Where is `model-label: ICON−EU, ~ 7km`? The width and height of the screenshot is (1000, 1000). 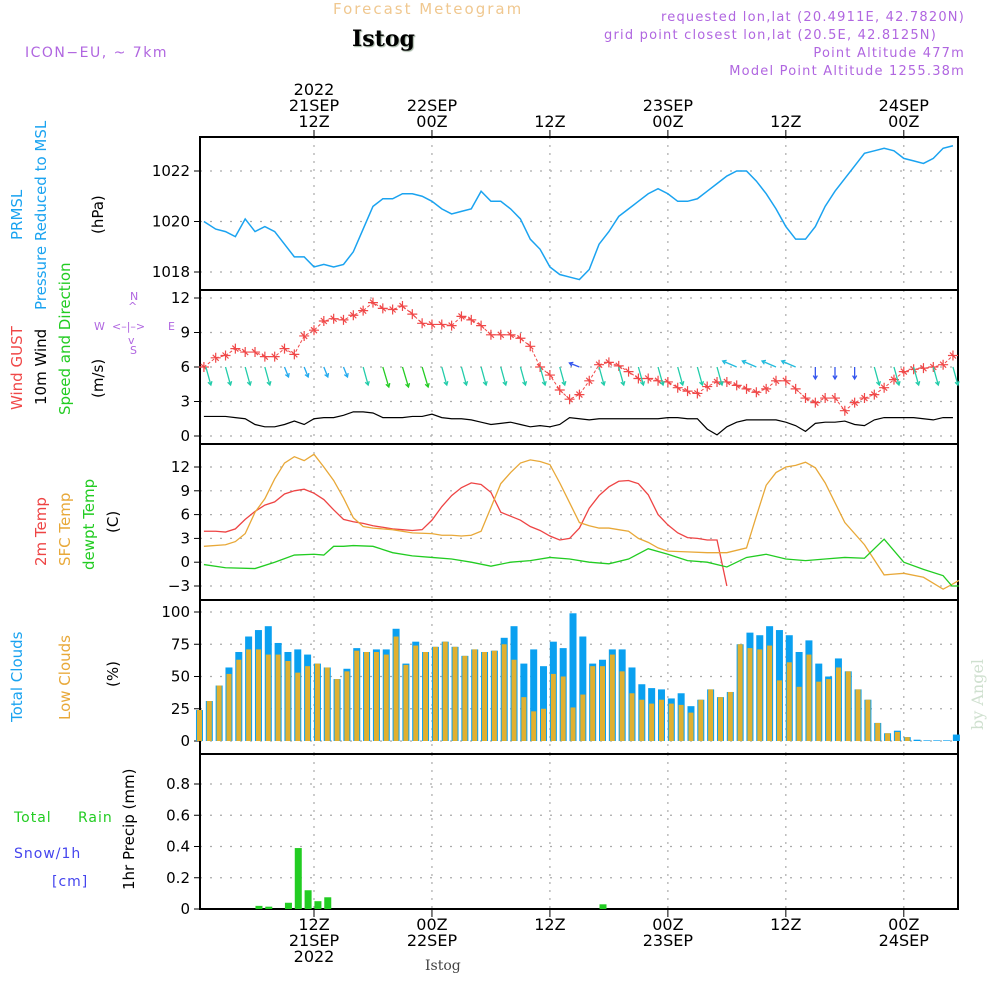
model-label: ICON−EU, ~ 7km is located at coordinates (96, 53).